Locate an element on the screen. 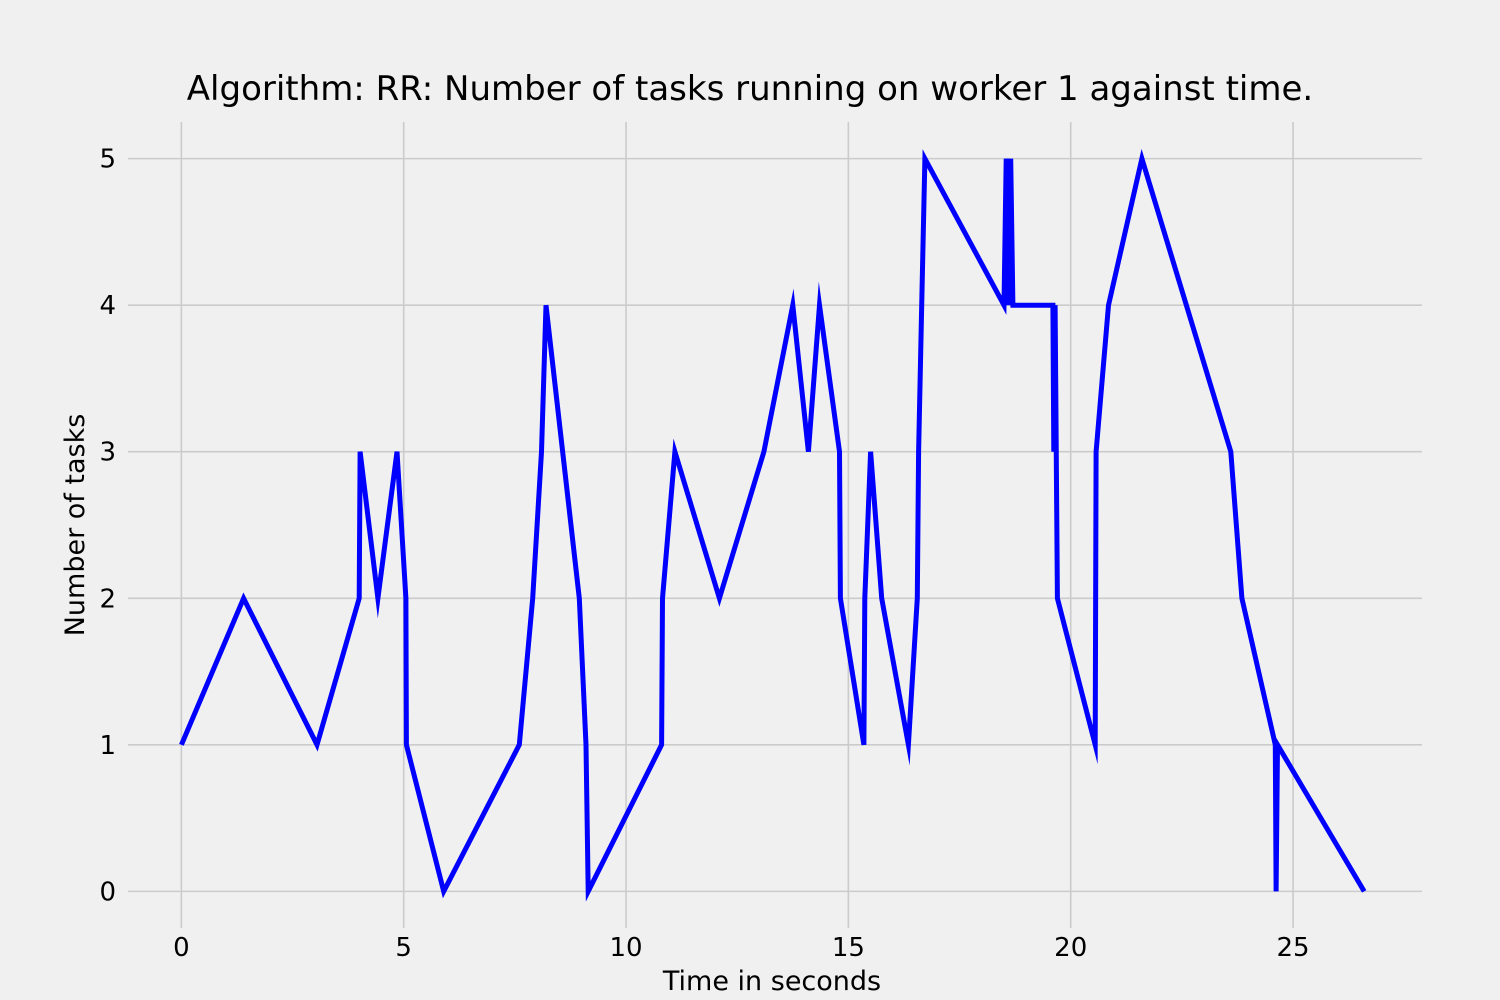  x-tick-label: 10 is located at coordinates (625, 948).